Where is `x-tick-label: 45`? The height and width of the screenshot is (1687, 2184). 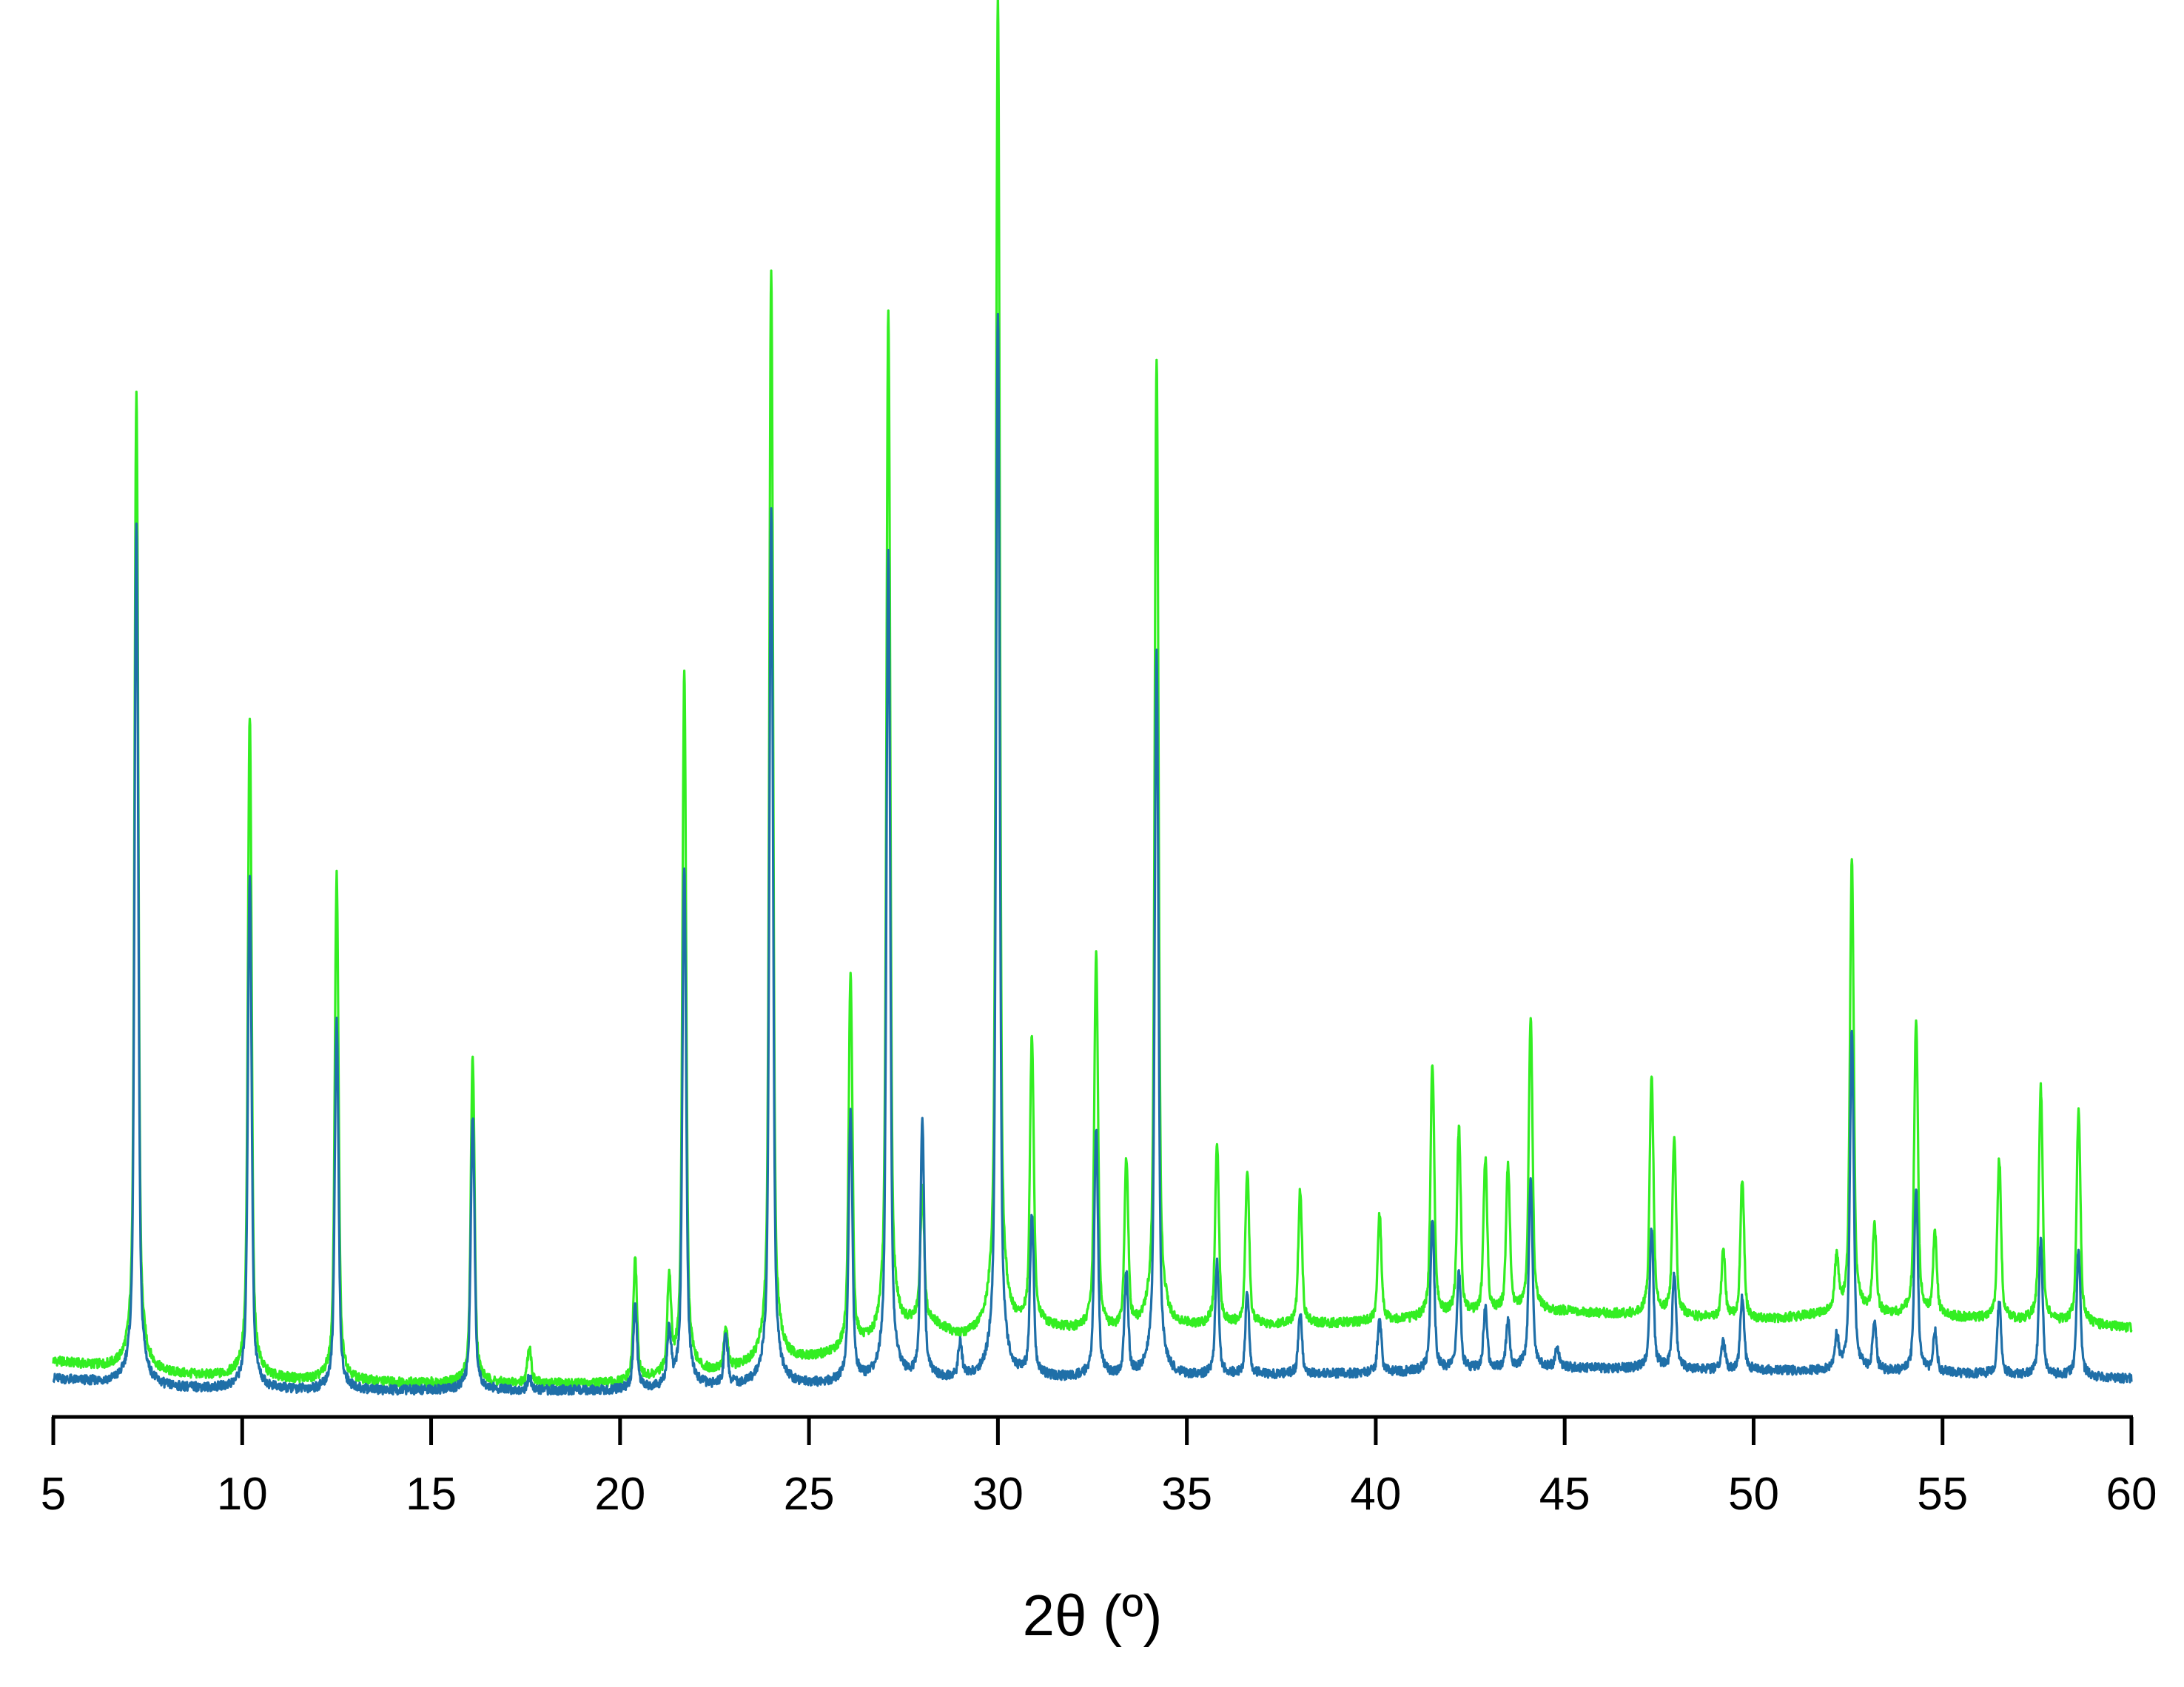 x-tick-label: 45 is located at coordinates (1564, 1494).